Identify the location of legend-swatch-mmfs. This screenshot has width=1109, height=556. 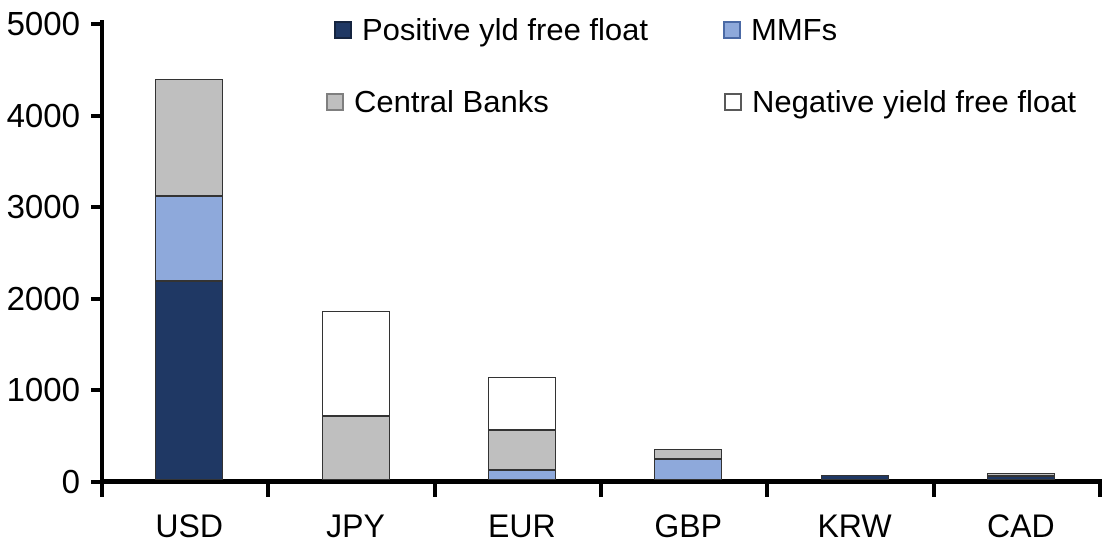
(732, 30).